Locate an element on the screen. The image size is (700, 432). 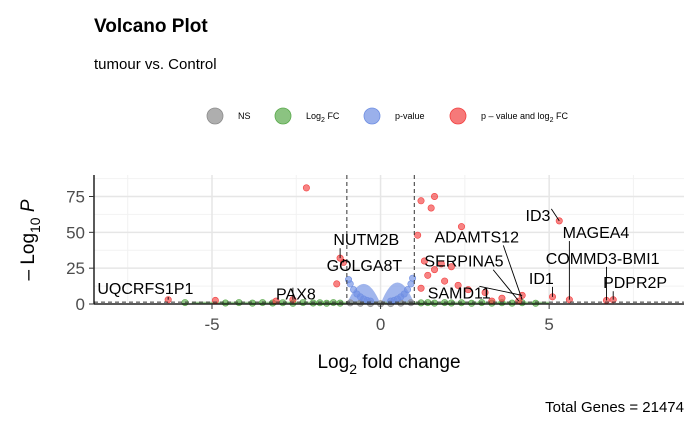
gene-label: COMMD3-BMI1 is located at coordinates (603, 259).